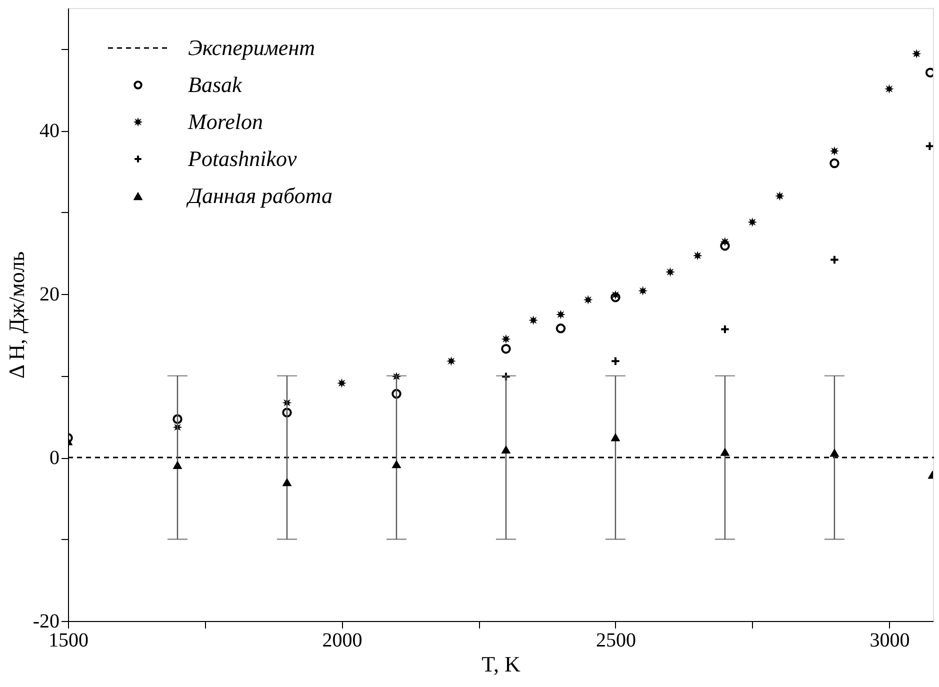 The height and width of the screenshot is (687, 939). What do you see at coordinates (251, 47) in the screenshot?
I see `legend-label: Эксперимент` at bounding box center [251, 47].